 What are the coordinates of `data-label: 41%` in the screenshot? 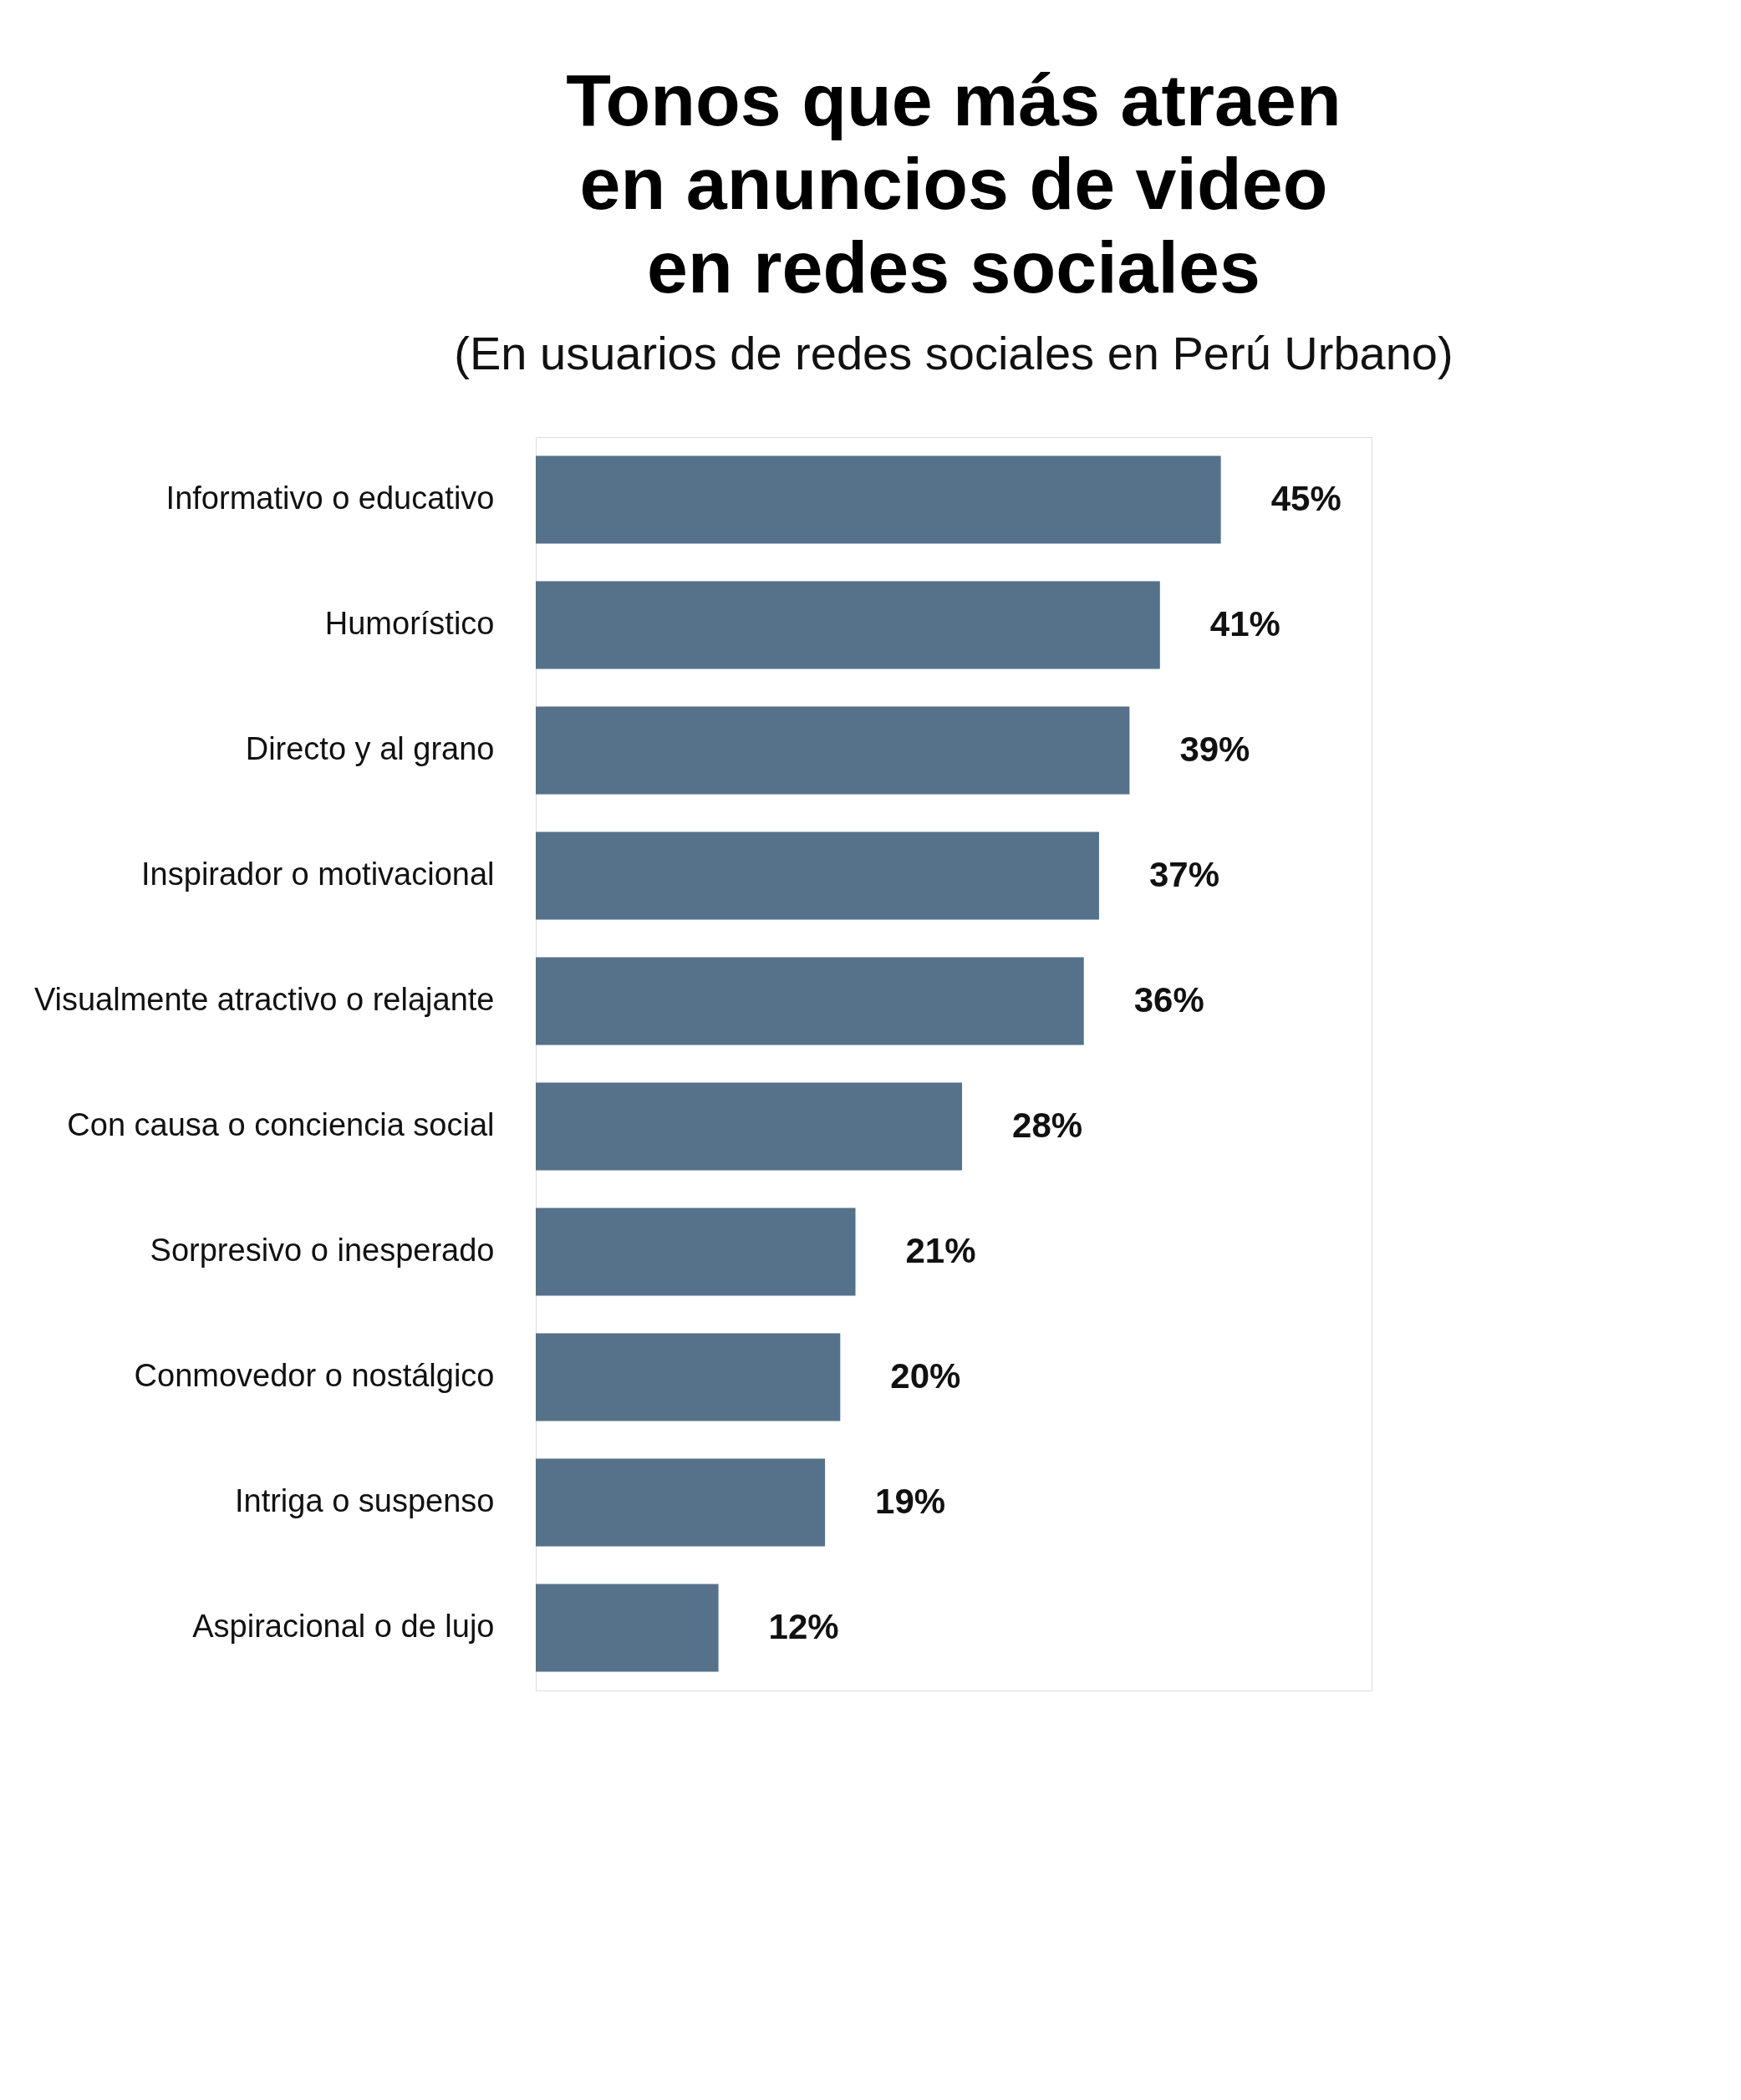 It's located at (1244, 624).